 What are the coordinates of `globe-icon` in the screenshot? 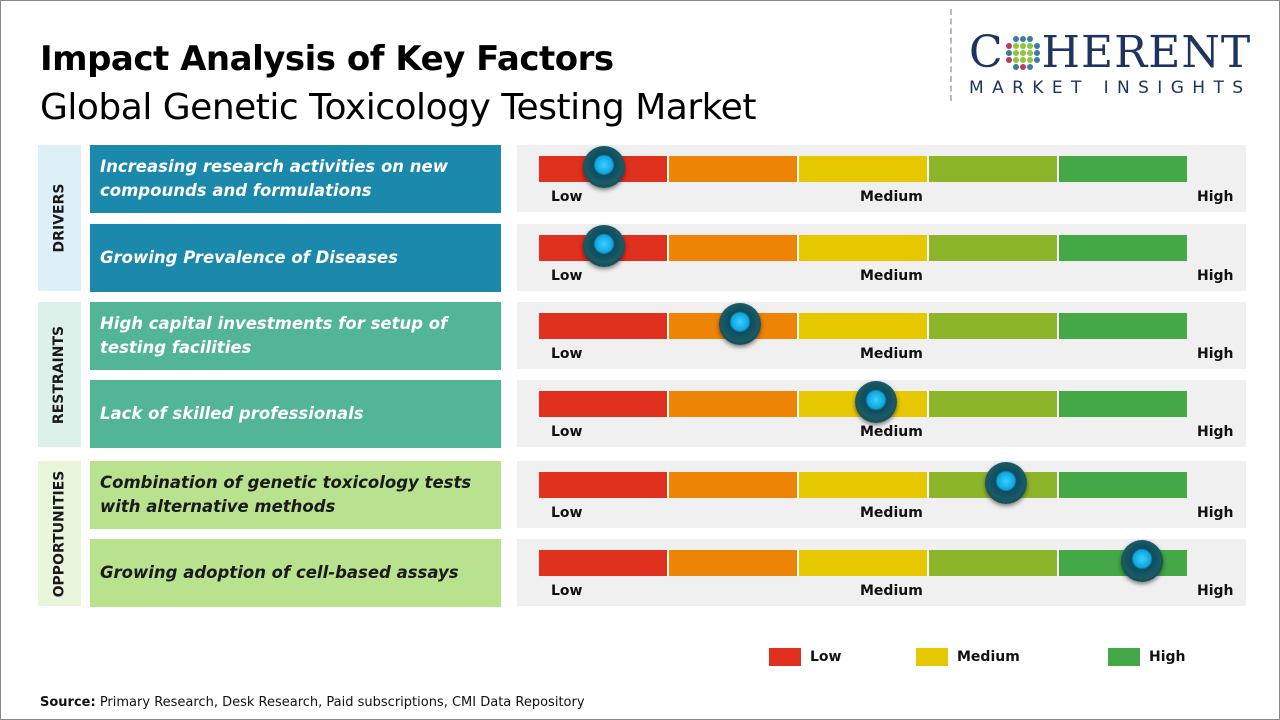 It's located at (1022, 53).